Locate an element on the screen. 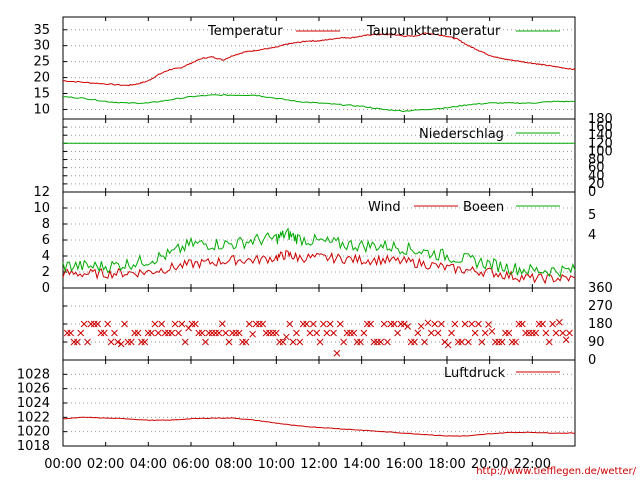  ytick-label-precipitation: 100 is located at coordinates (600, 151).